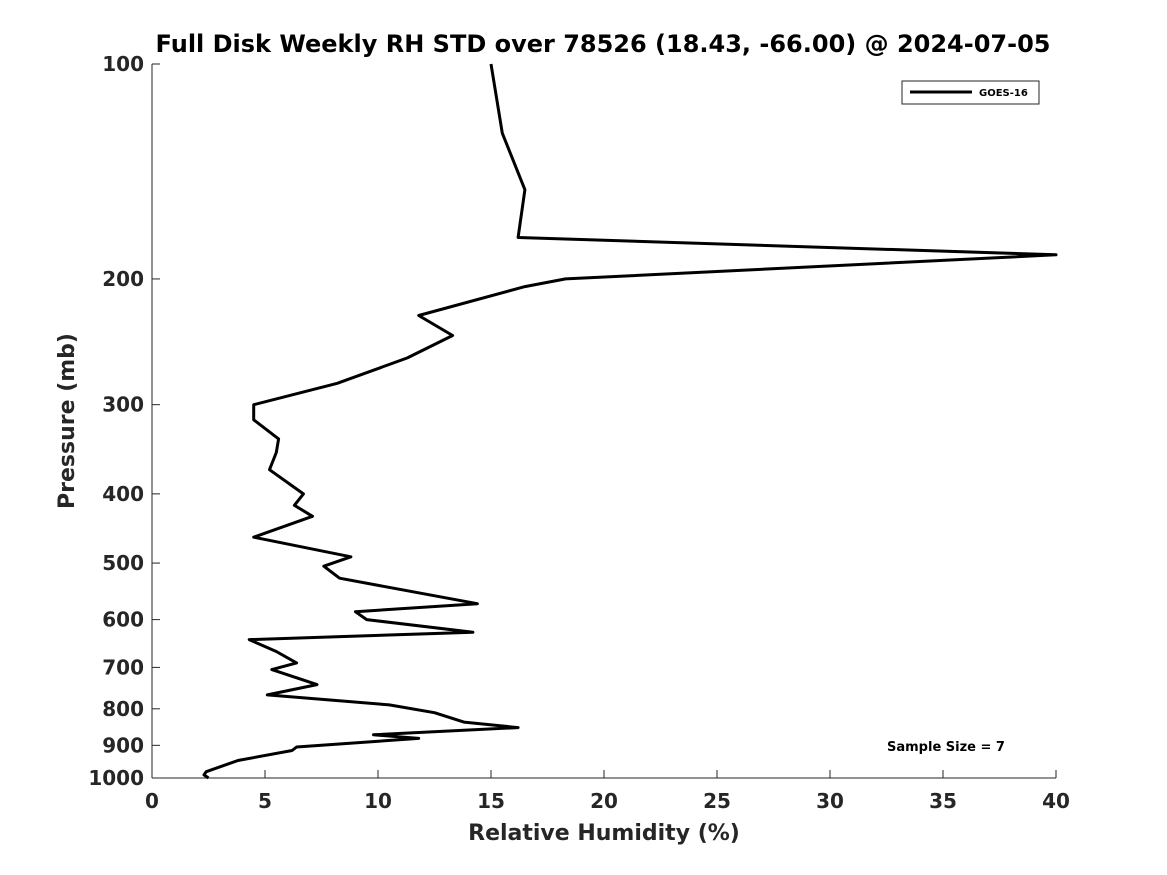 This screenshot has height=875, width=1167. Describe the element at coordinates (123, 64) in the screenshot. I see `y-tick-label: 100` at that location.